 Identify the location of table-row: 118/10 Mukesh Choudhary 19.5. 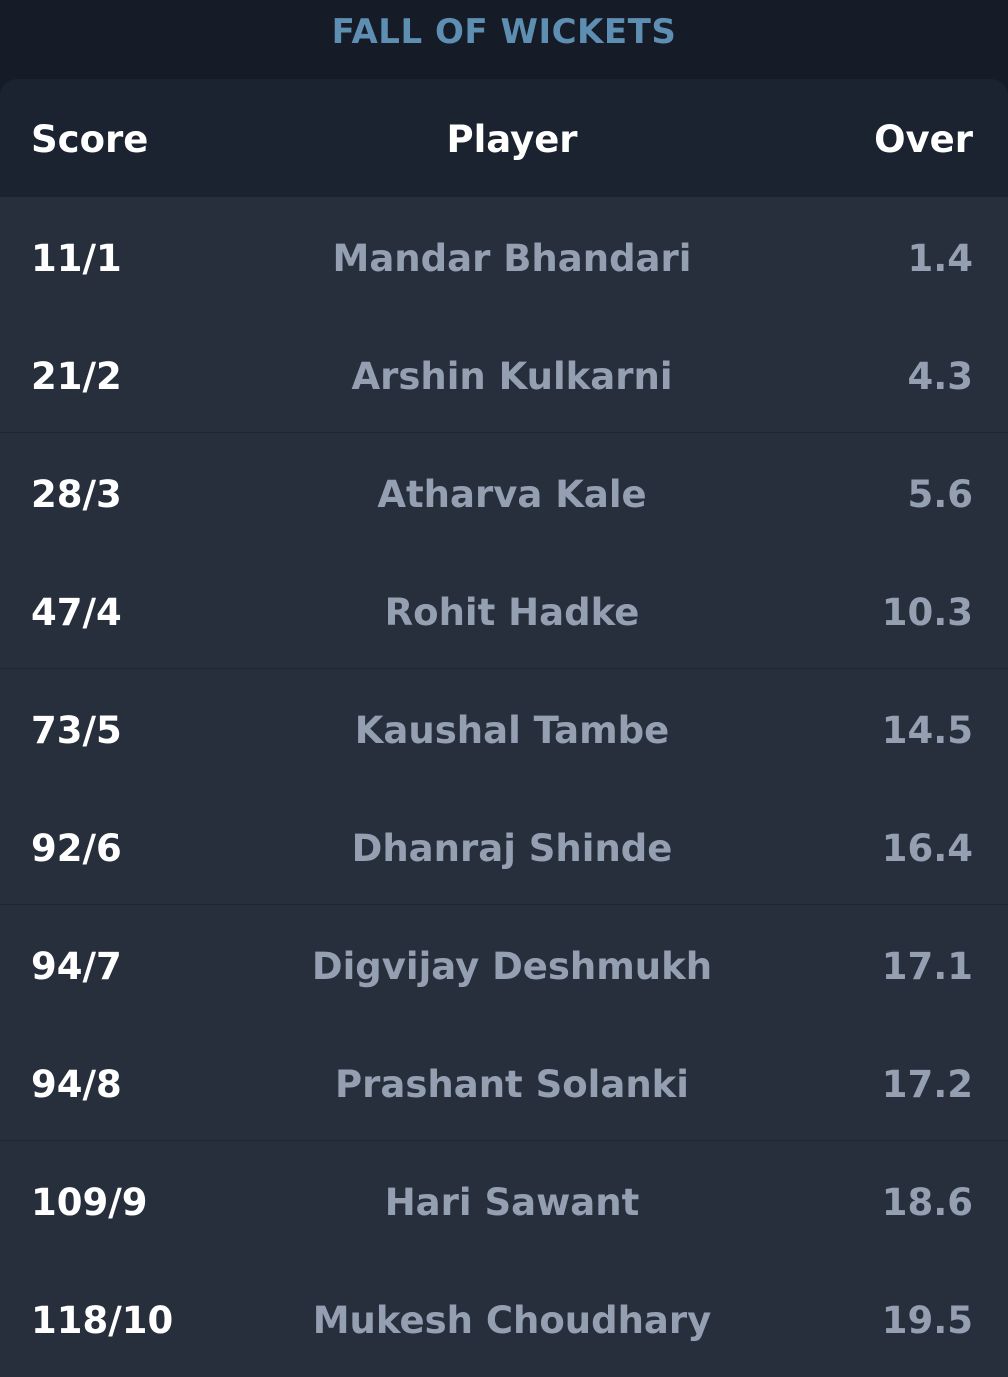
(504, 1318).